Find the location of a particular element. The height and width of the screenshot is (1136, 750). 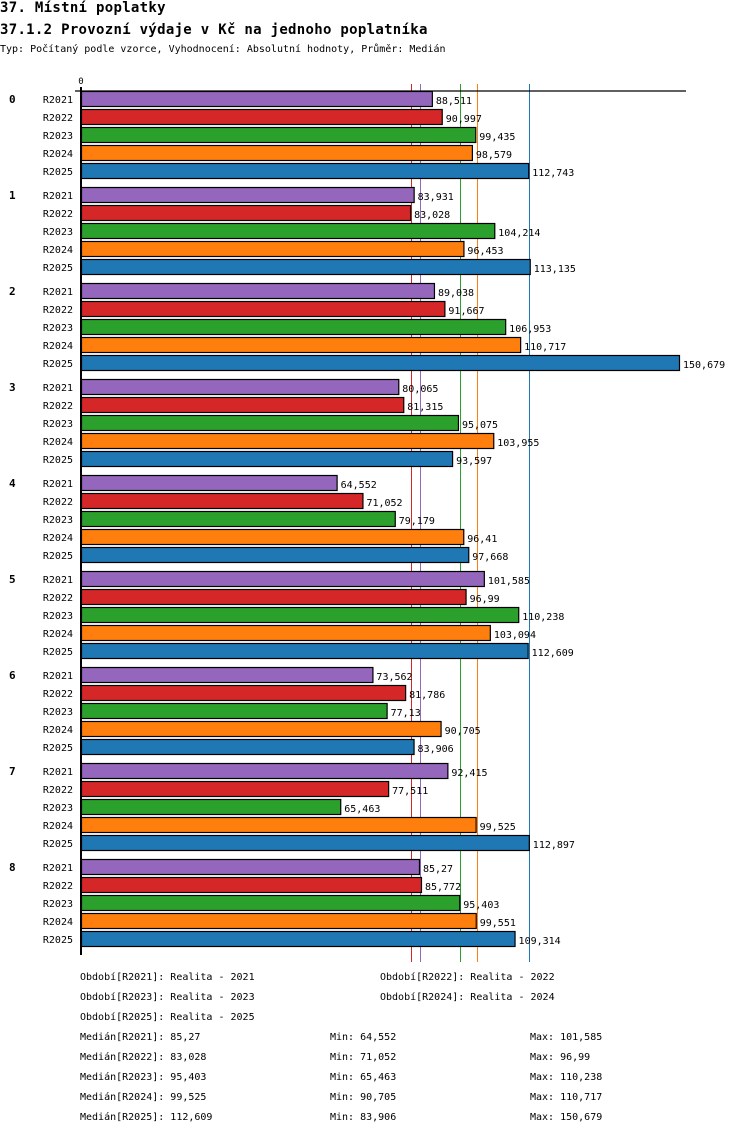

group-label-7: 7 is located at coordinates (12, 771).